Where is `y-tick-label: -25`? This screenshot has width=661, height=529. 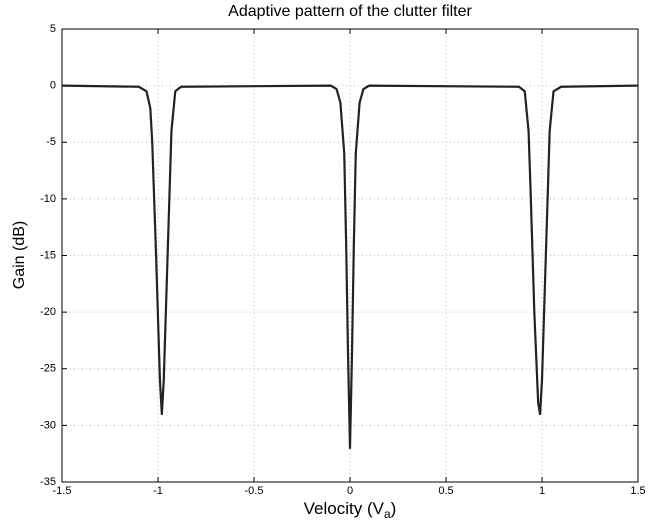 y-tick-label: -25 is located at coordinates (48, 369).